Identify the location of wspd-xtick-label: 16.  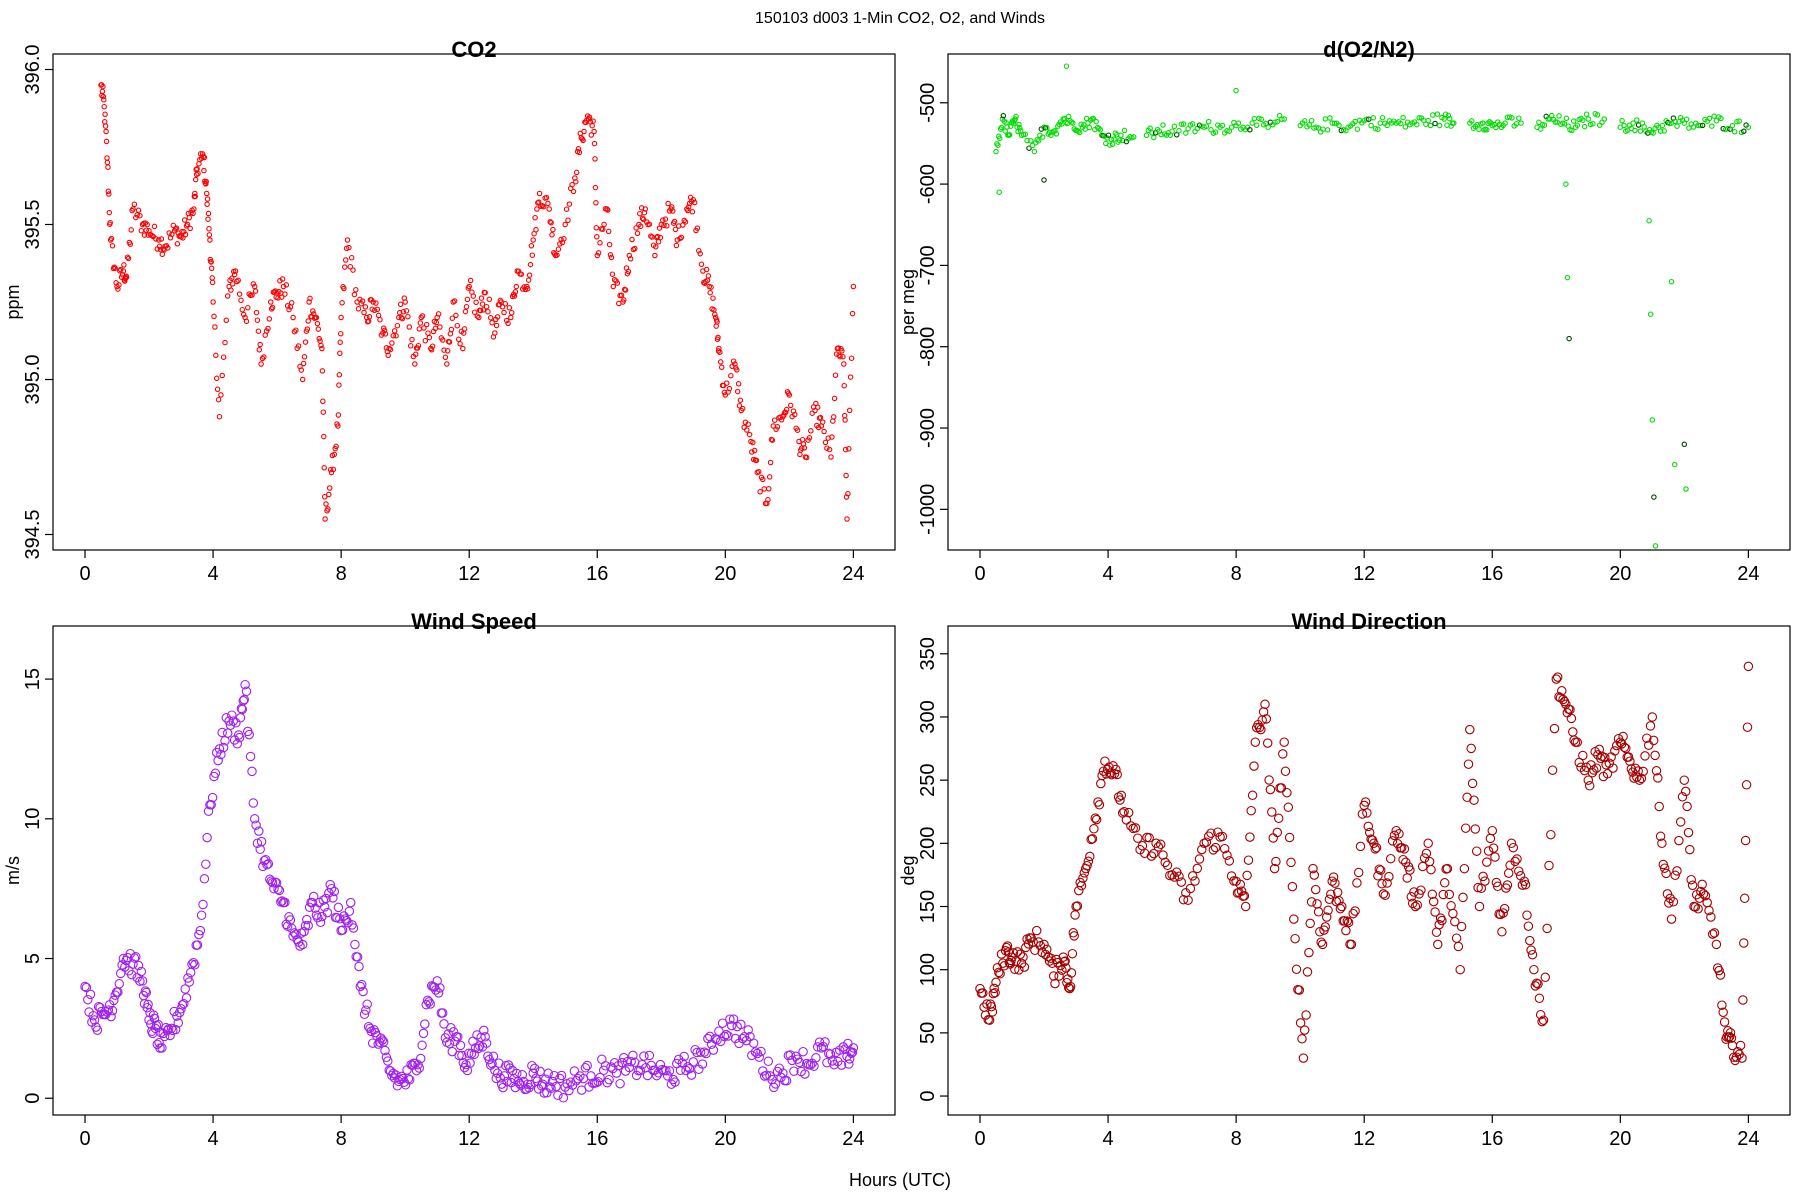
(597, 1139).